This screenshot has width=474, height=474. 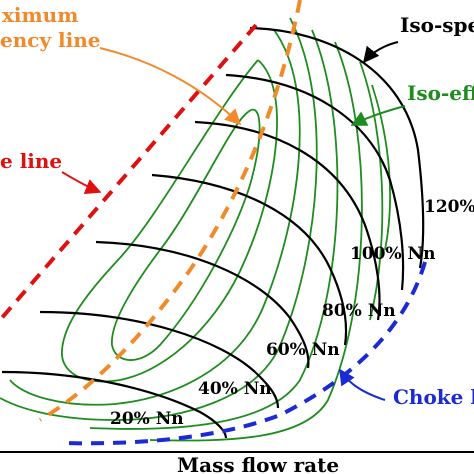 What do you see at coordinates (433, 397) in the screenshot?
I see `choke-line-label: Choke l` at bounding box center [433, 397].